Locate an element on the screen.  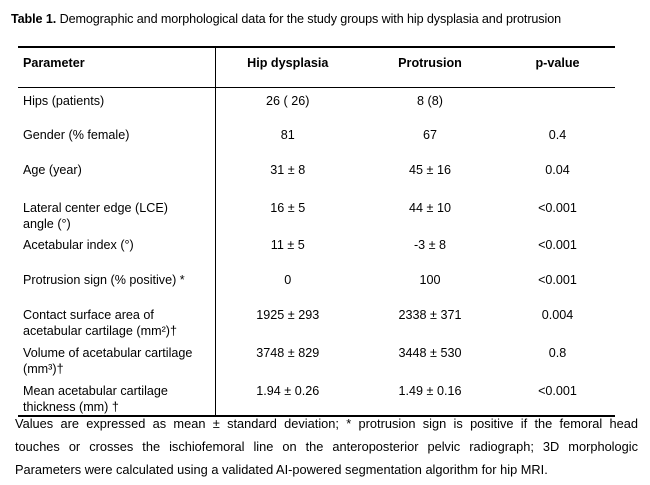
hip-dysplasia-value: 31 ± 8 is located at coordinates (288, 170).